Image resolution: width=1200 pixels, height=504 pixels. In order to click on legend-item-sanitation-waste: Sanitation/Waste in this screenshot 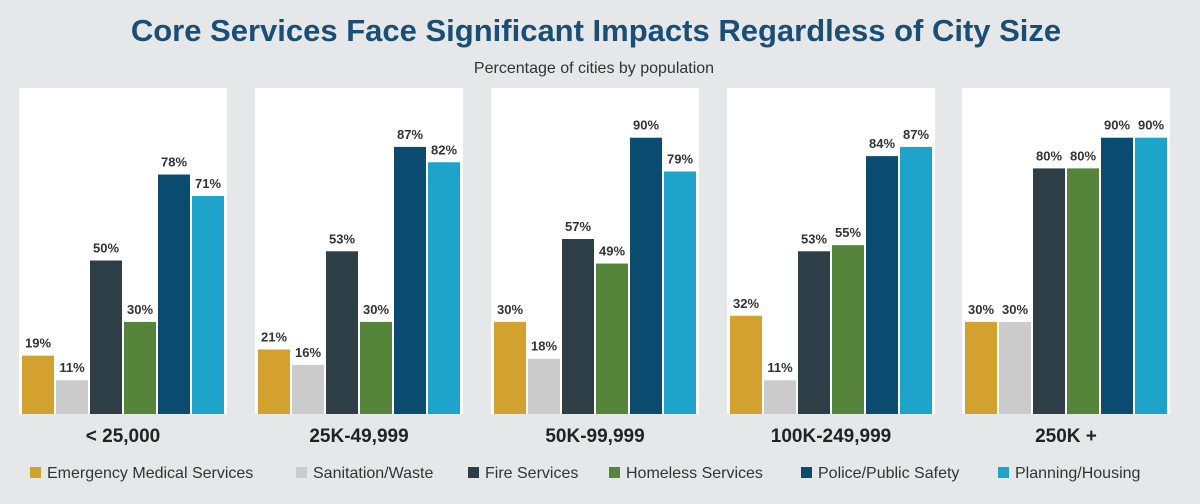, I will do `click(364, 473)`.